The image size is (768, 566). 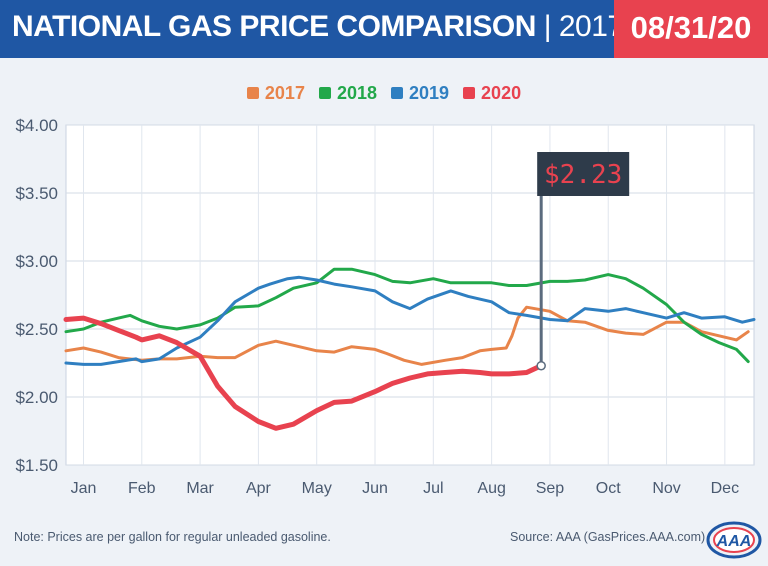 I want to click on x-tick-label: Feb, so click(x=142, y=488).